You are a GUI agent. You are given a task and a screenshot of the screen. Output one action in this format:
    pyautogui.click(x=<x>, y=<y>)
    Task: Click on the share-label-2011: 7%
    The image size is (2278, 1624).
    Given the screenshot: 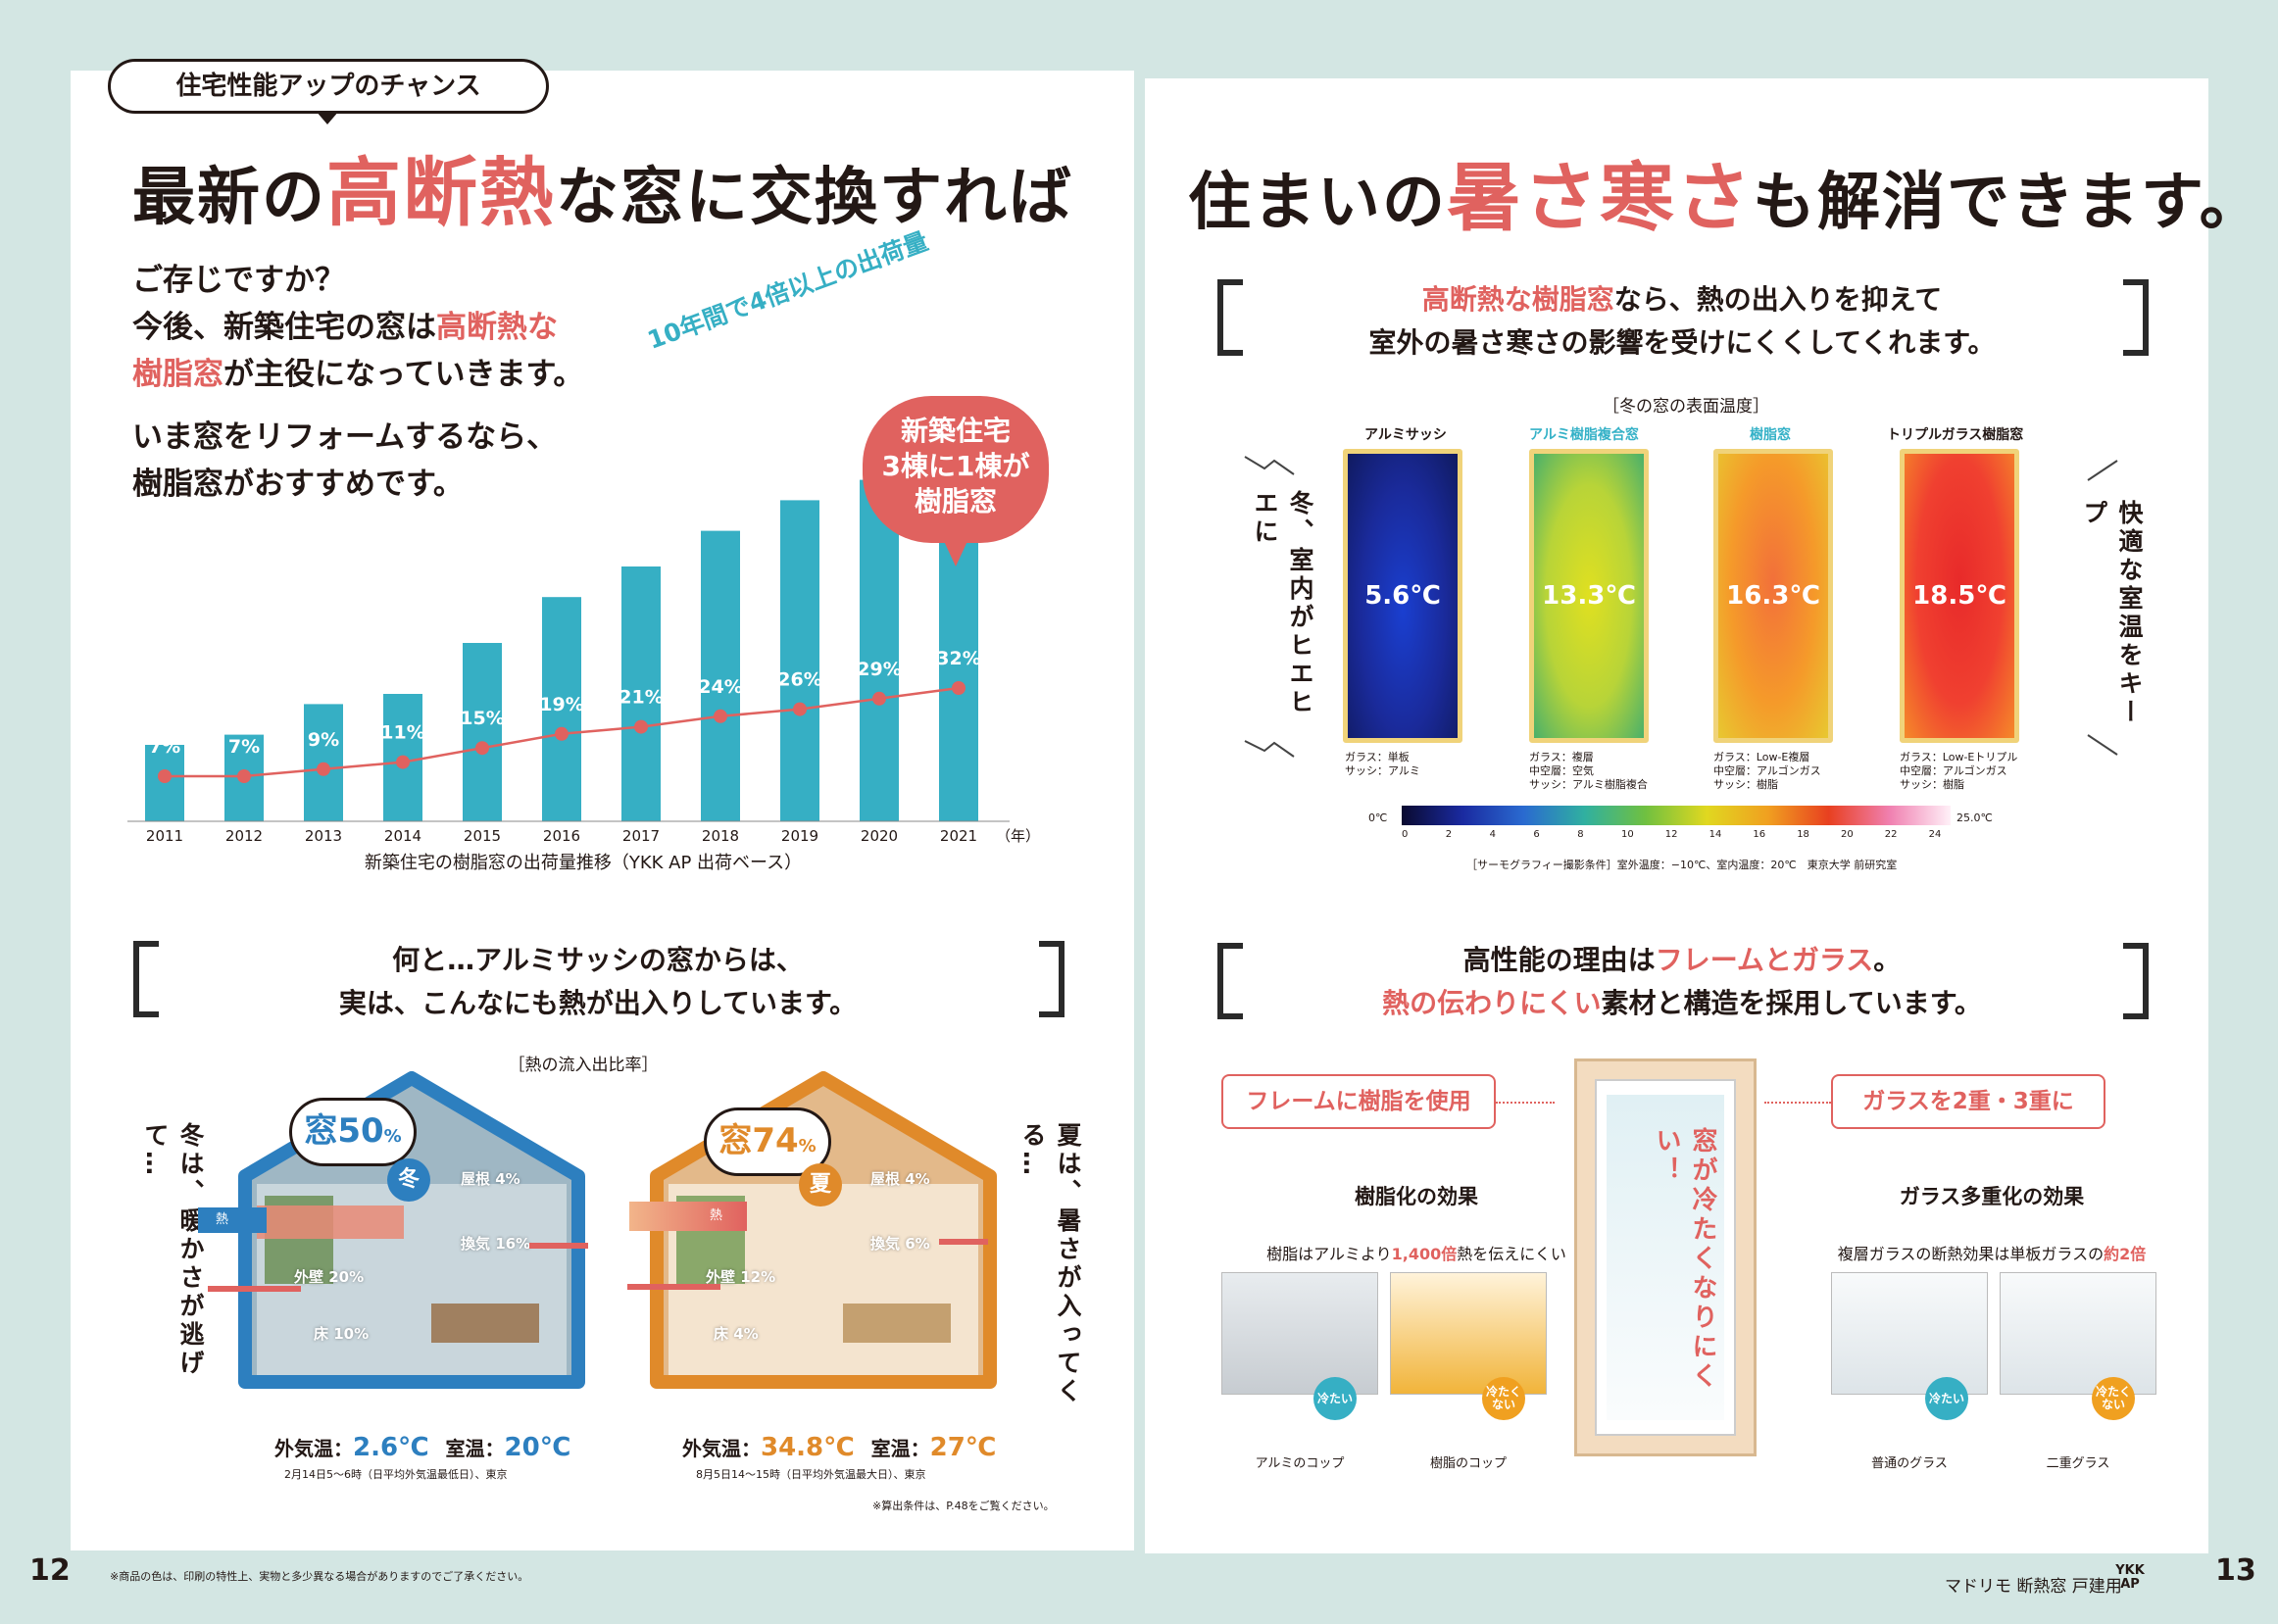 What is the action you would take?
    pyautogui.click(x=165, y=747)
    